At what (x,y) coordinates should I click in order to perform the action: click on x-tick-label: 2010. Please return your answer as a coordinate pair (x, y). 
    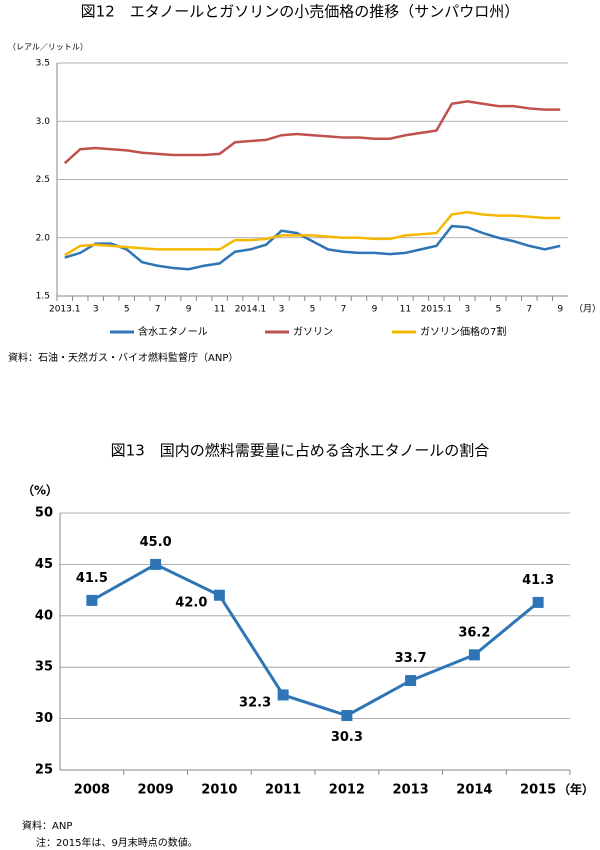
    Looking at the image, I should click on (219, 790).